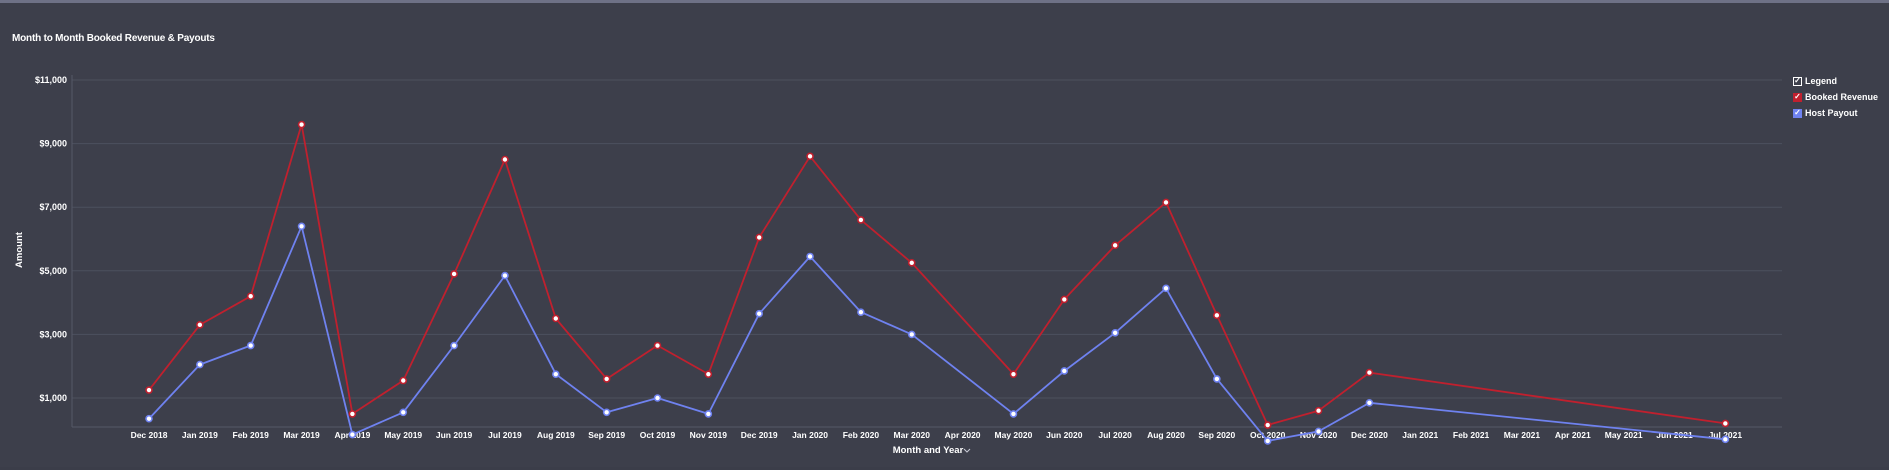 The image size is (1889, 470). Describe the element at coordinates (912, 435) in the screenshot. I see `x-tick-label: Mar 2020` at that location.